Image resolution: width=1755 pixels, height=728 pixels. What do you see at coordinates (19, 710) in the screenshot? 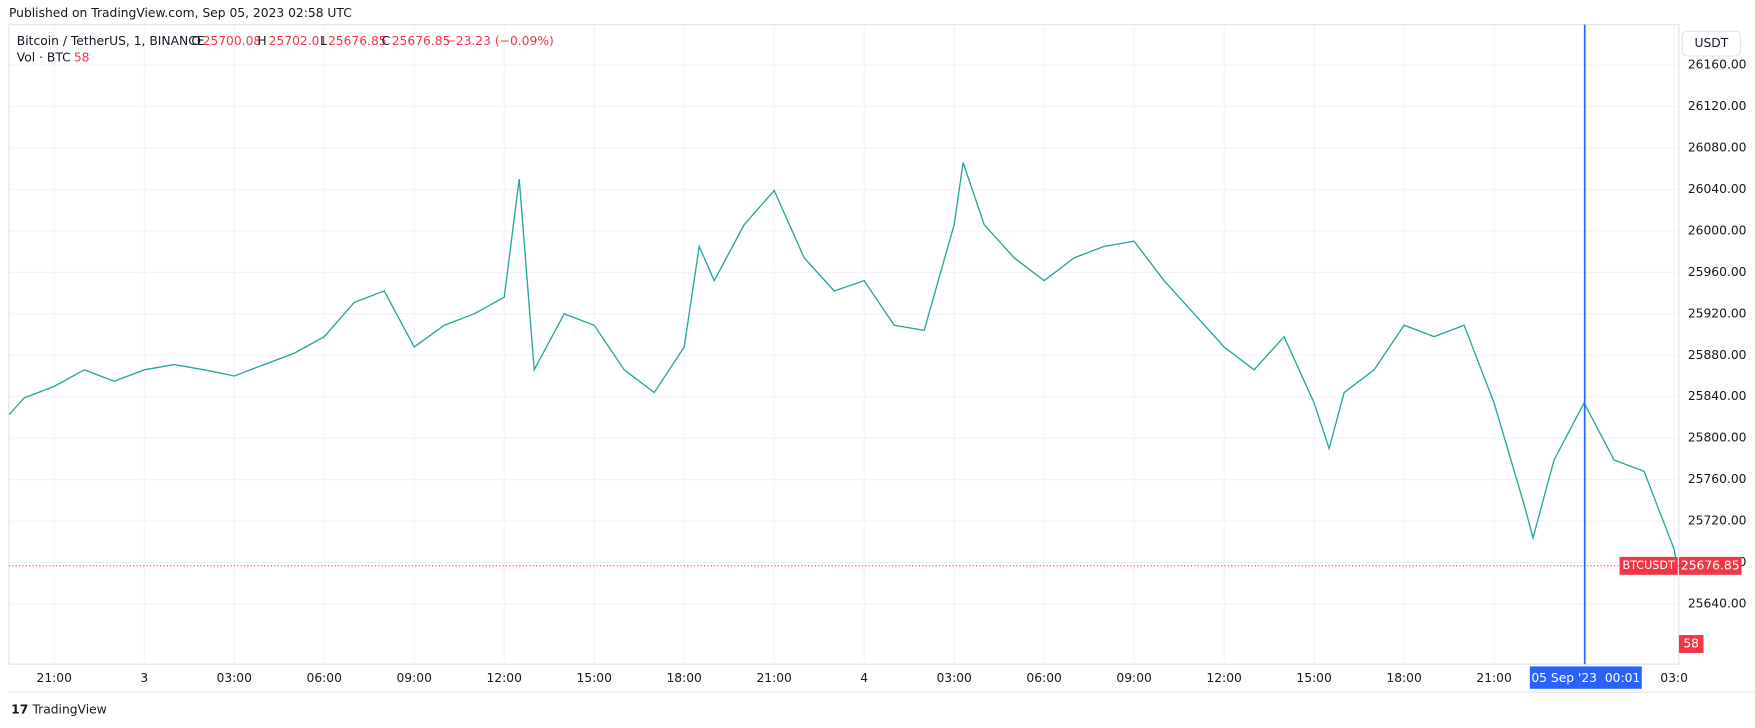
I see `logo-mark: 17` at bounding box center [19, 710].